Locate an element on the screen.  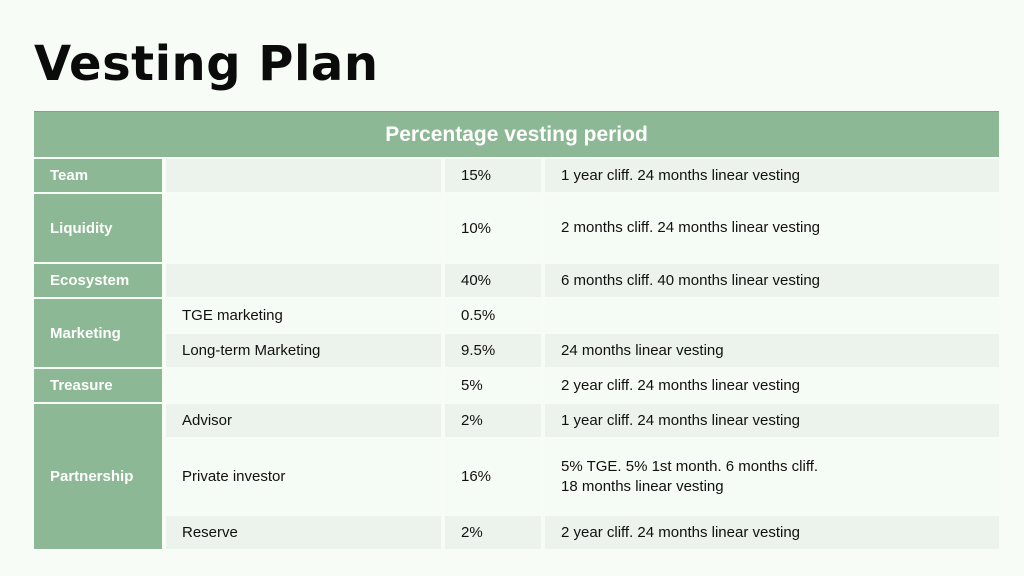
category-partnership: Partnership is located at coordinates (98, 476).